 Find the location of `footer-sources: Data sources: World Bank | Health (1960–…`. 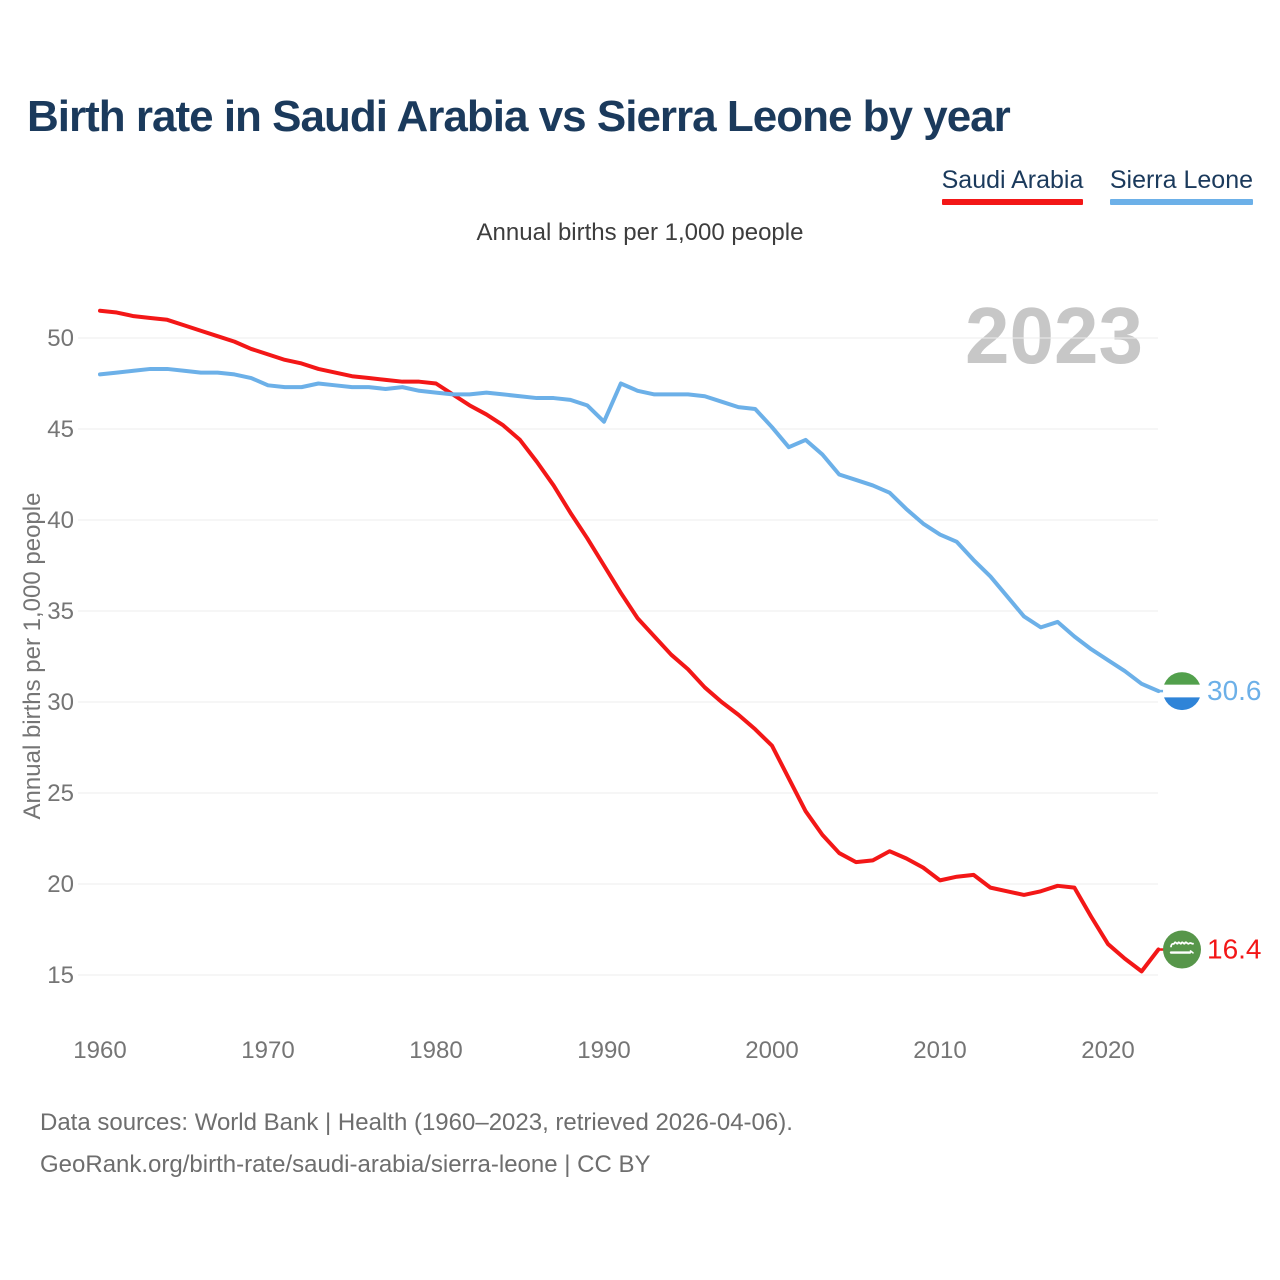

footer-sources: Data sources: World Bank | Health (1960–… is located at coordinates (416, 1122).